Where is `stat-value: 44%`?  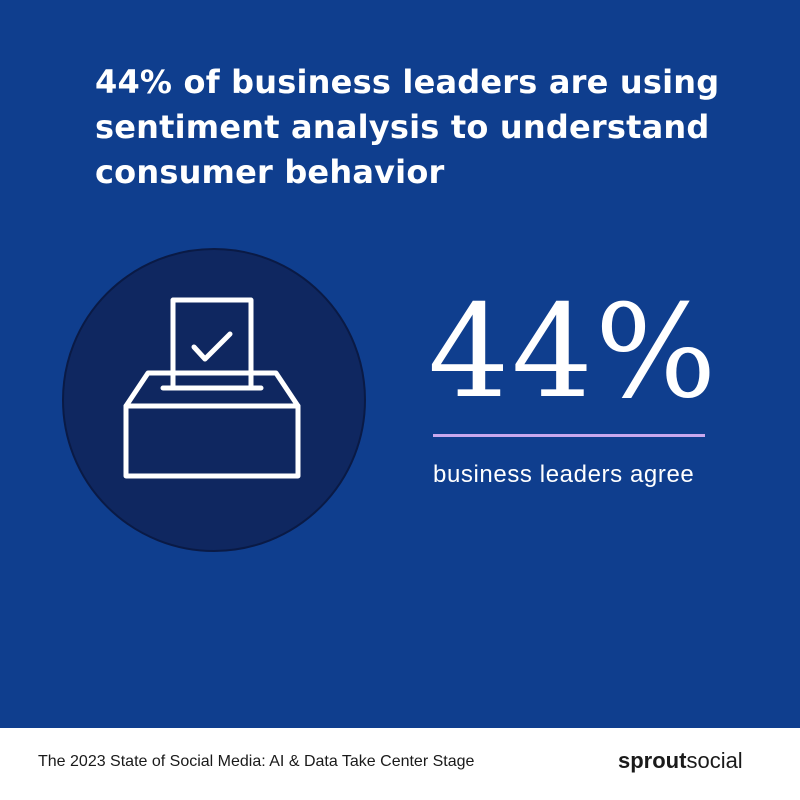
stat-value: 44% is located at coordinates (573, 352).